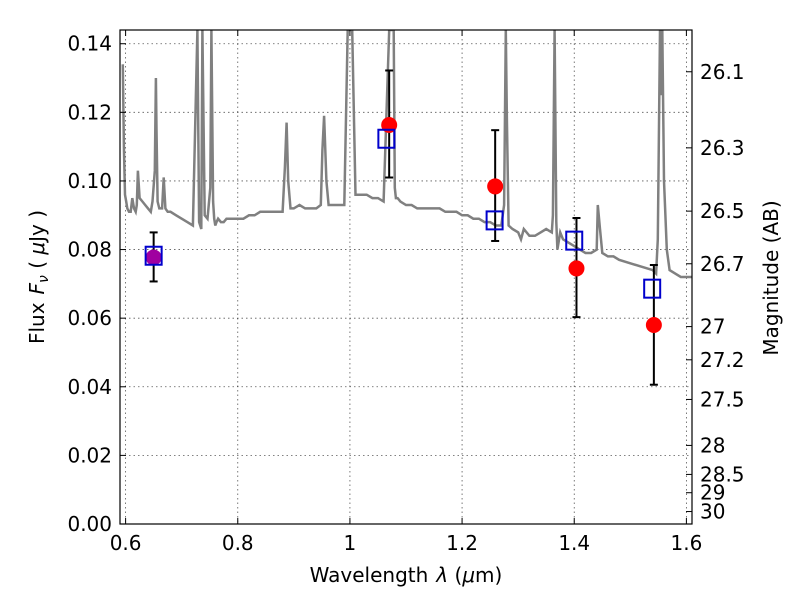 This screenshot has width=800, height=600. What do you see at coordinates (722, 360) in the screenshot?
I see `y2-tick-label: 27.2` at bounding box center [722, 360].